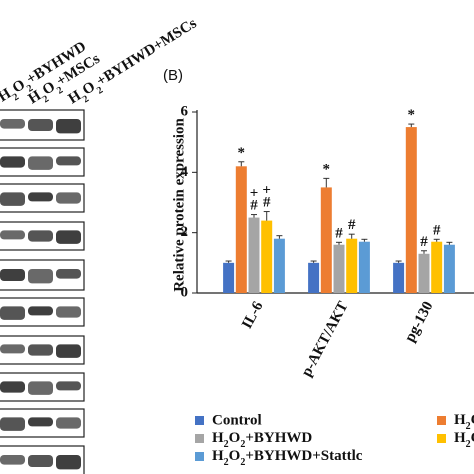  Describe the element at coordinates (179, 205) in the screenshot. I see `y-axis-label: Relative protein expression` at that location.